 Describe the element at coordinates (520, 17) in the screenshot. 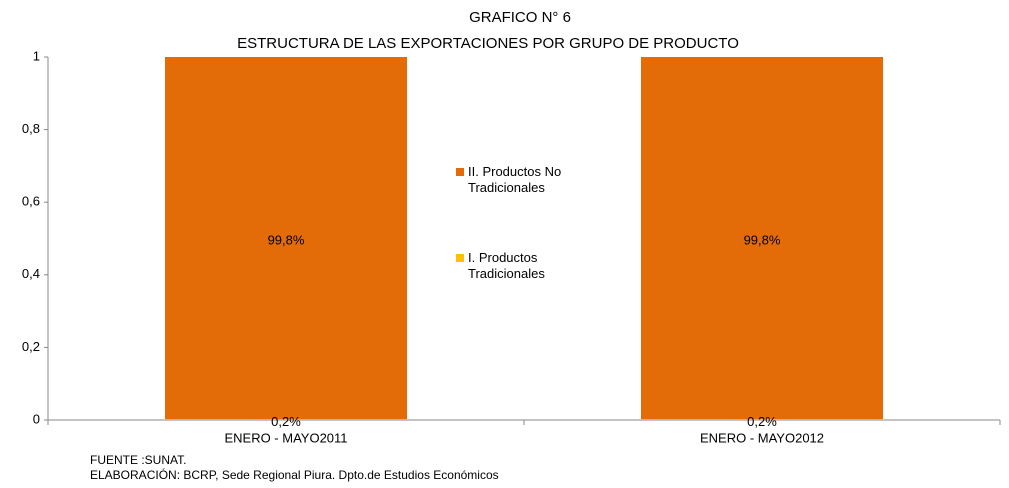

I see `chart-title: GRAFICO N° 6` at that location.